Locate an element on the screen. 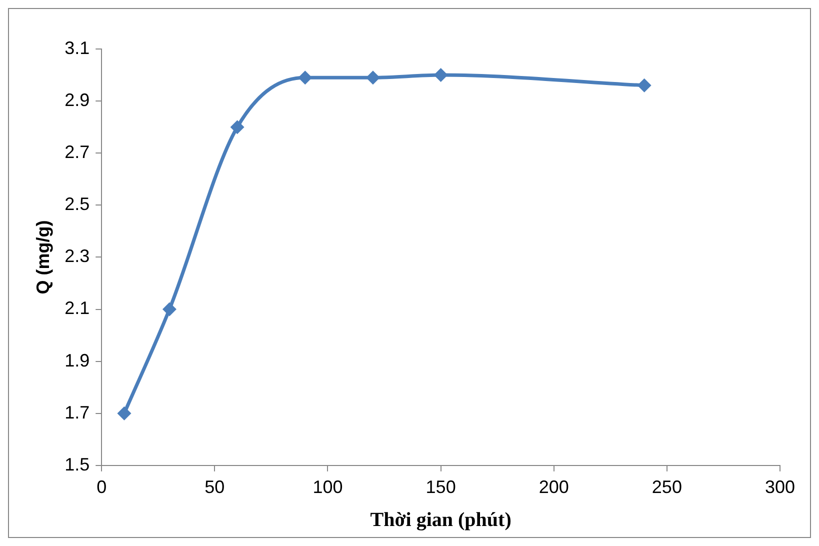 The width and height of the screenshot is (819, 546). x-tick-label: 50 is located at coordinates (214, 487).